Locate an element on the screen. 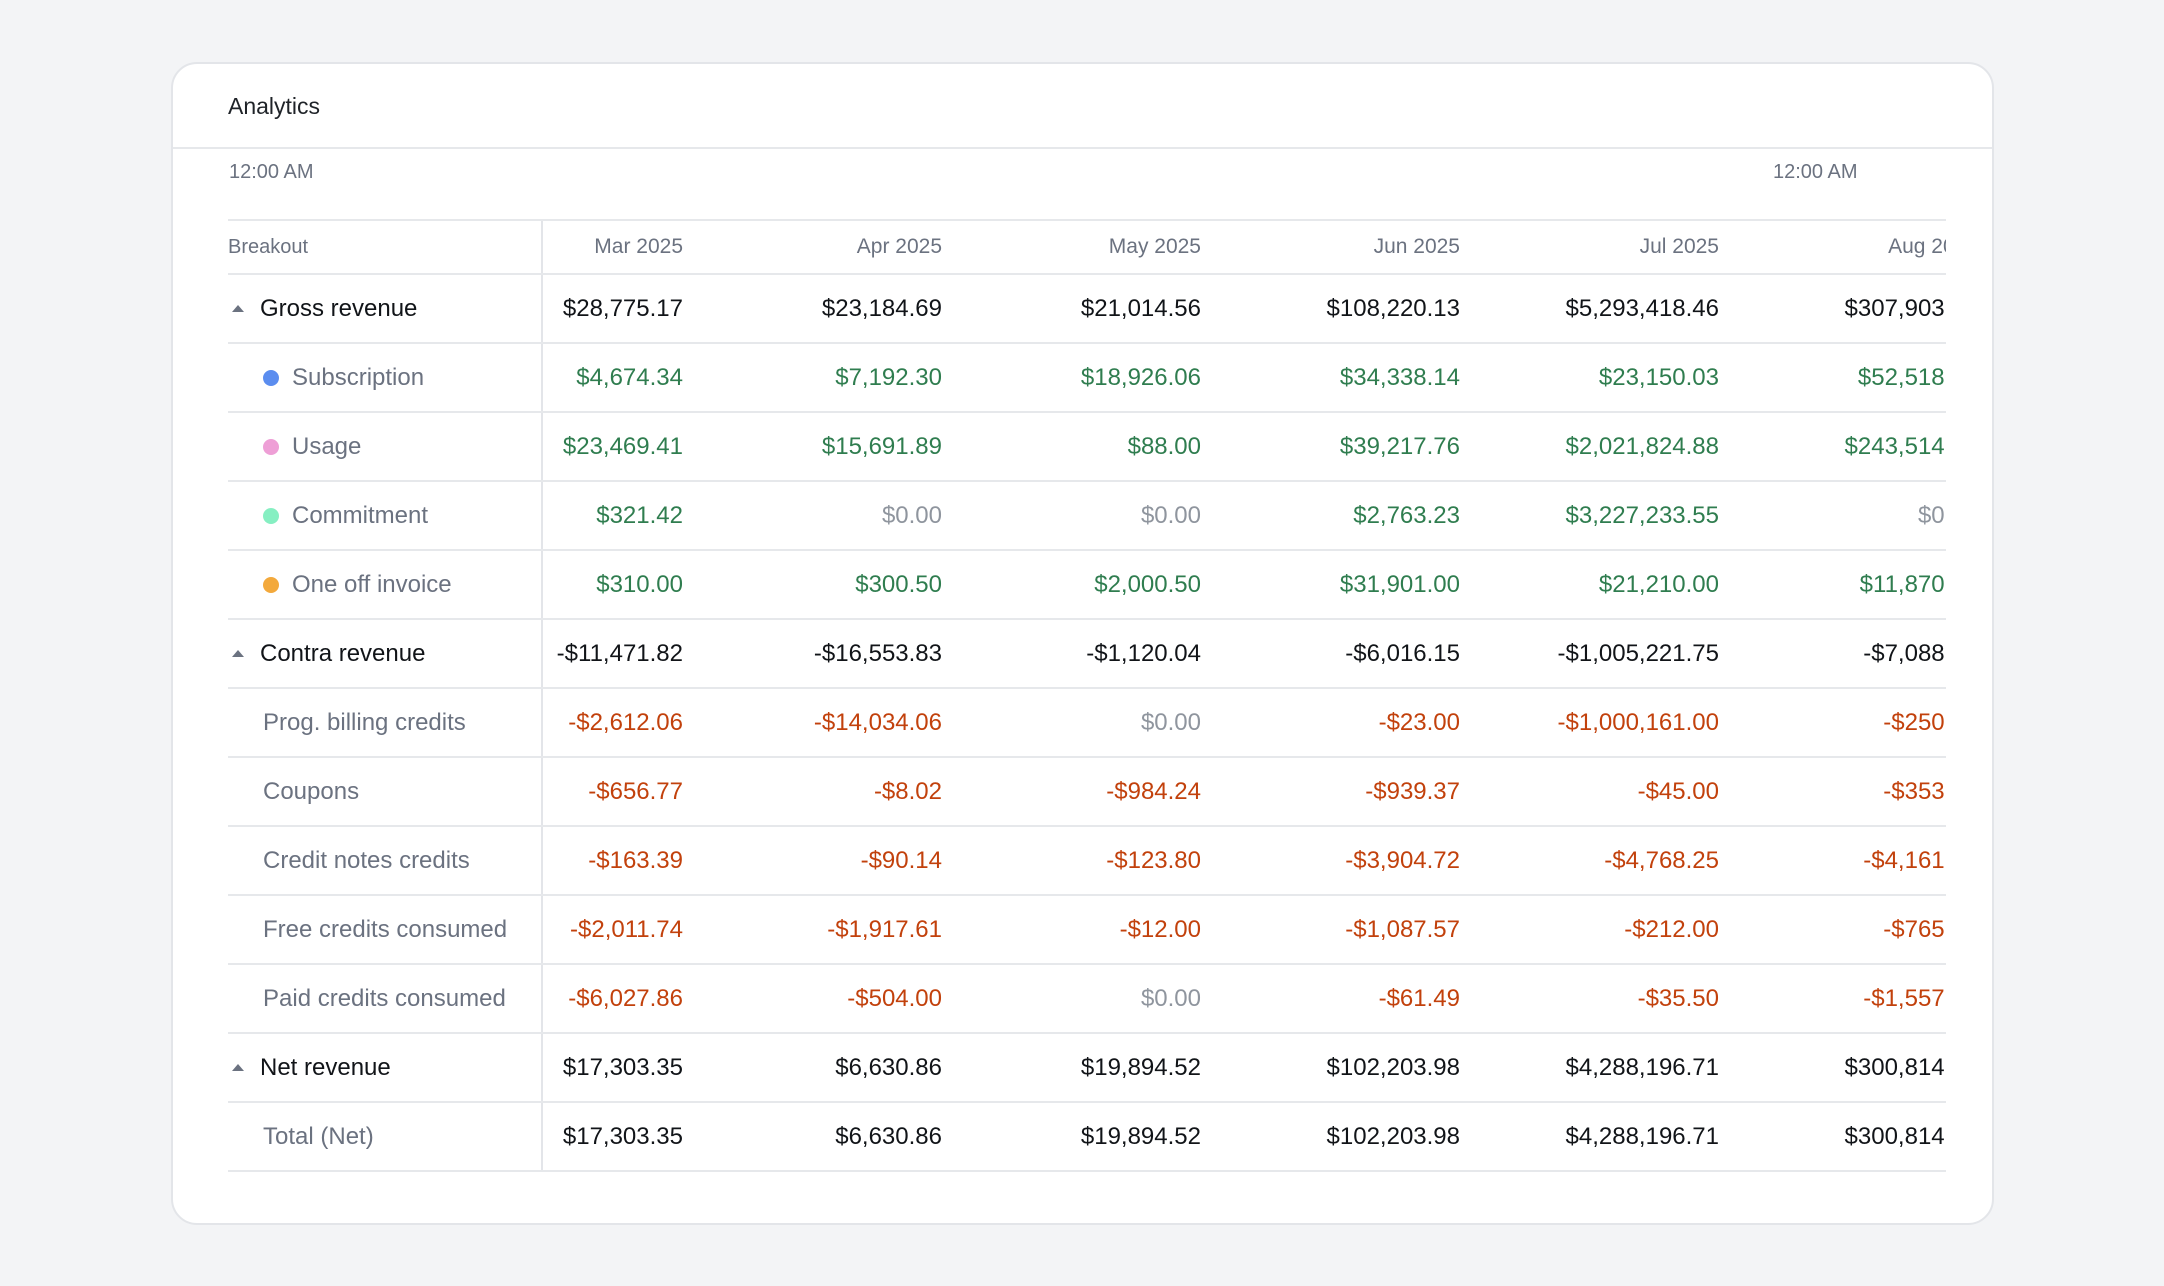 This screenshot has height=1286, width=2164. row-label: Commitment is located at coordinates (360, 515).